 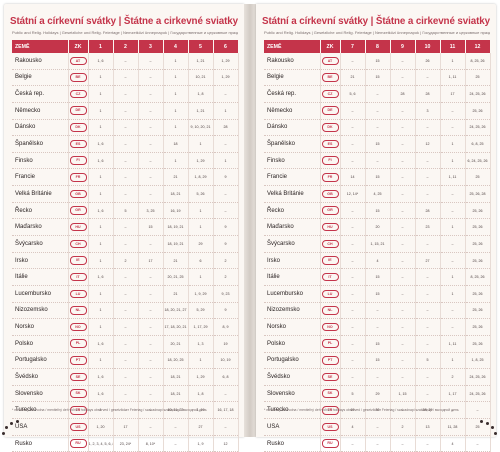 What do you see at coordinates (377, 427) in the screenshot?
I see `table-row: USA US 4–2 13 11, 28 25` at bounding box center [377, 427].